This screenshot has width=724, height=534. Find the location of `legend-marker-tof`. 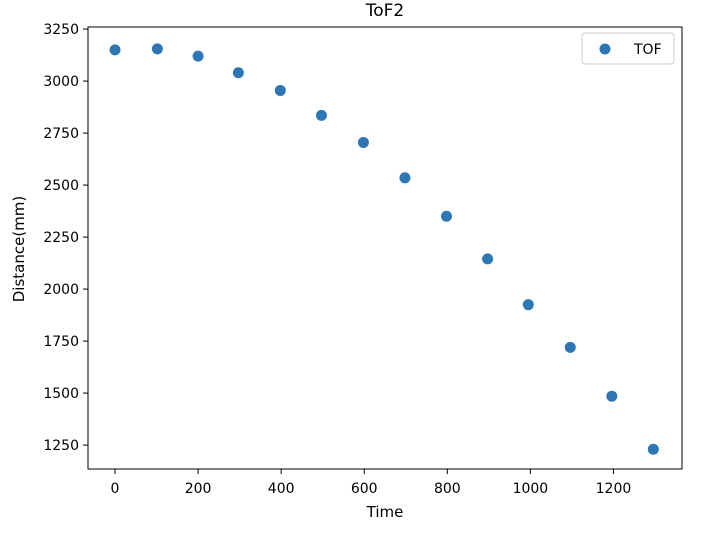

legend-marker-tof is located at coordinates (605, 49).